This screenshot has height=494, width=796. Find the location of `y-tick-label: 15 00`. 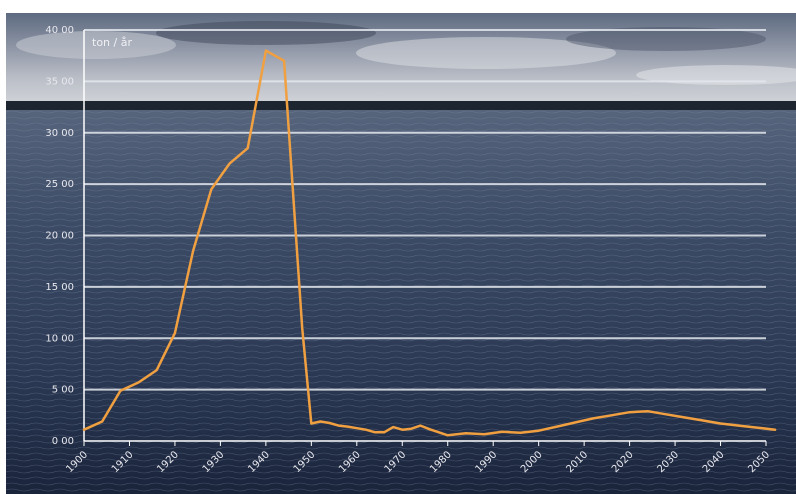

y-tick-label: 15 00 is located at coordinates (59, 287).